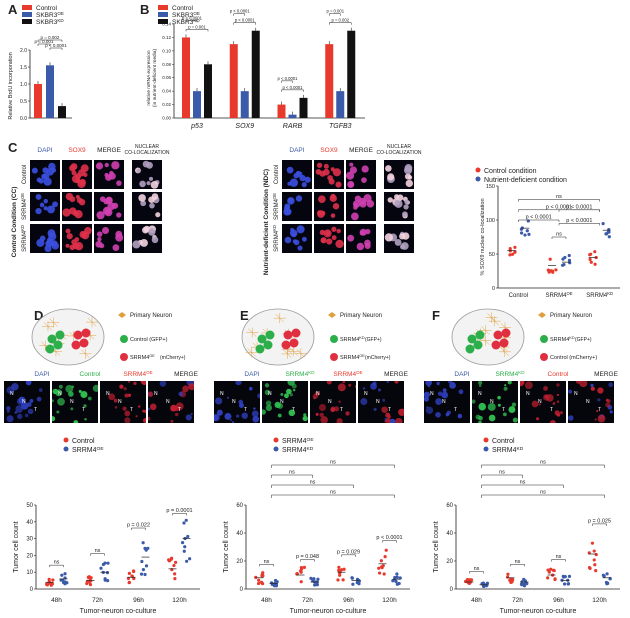 Image resolution: width=630 pixels, height=618 pixels. Describe the element at coordinates (270, 335) in the screenshot. I see `gfp-cell` at that location.